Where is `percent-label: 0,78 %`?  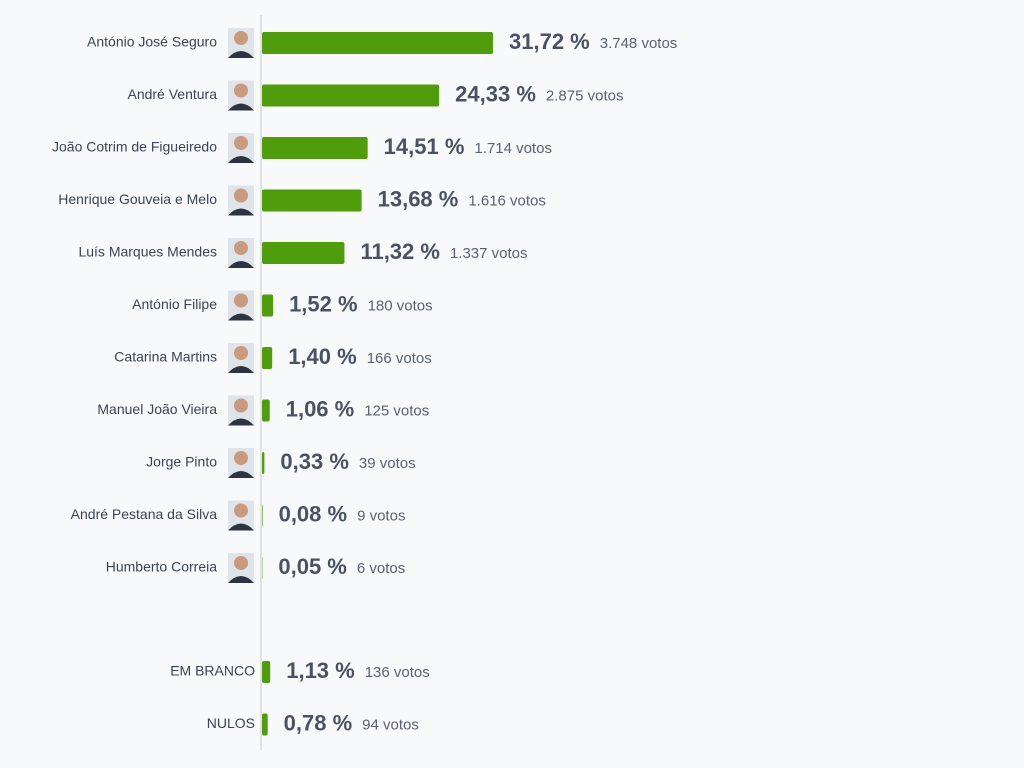
percent-label: 0,78 % is located at coordinates (318, 722).